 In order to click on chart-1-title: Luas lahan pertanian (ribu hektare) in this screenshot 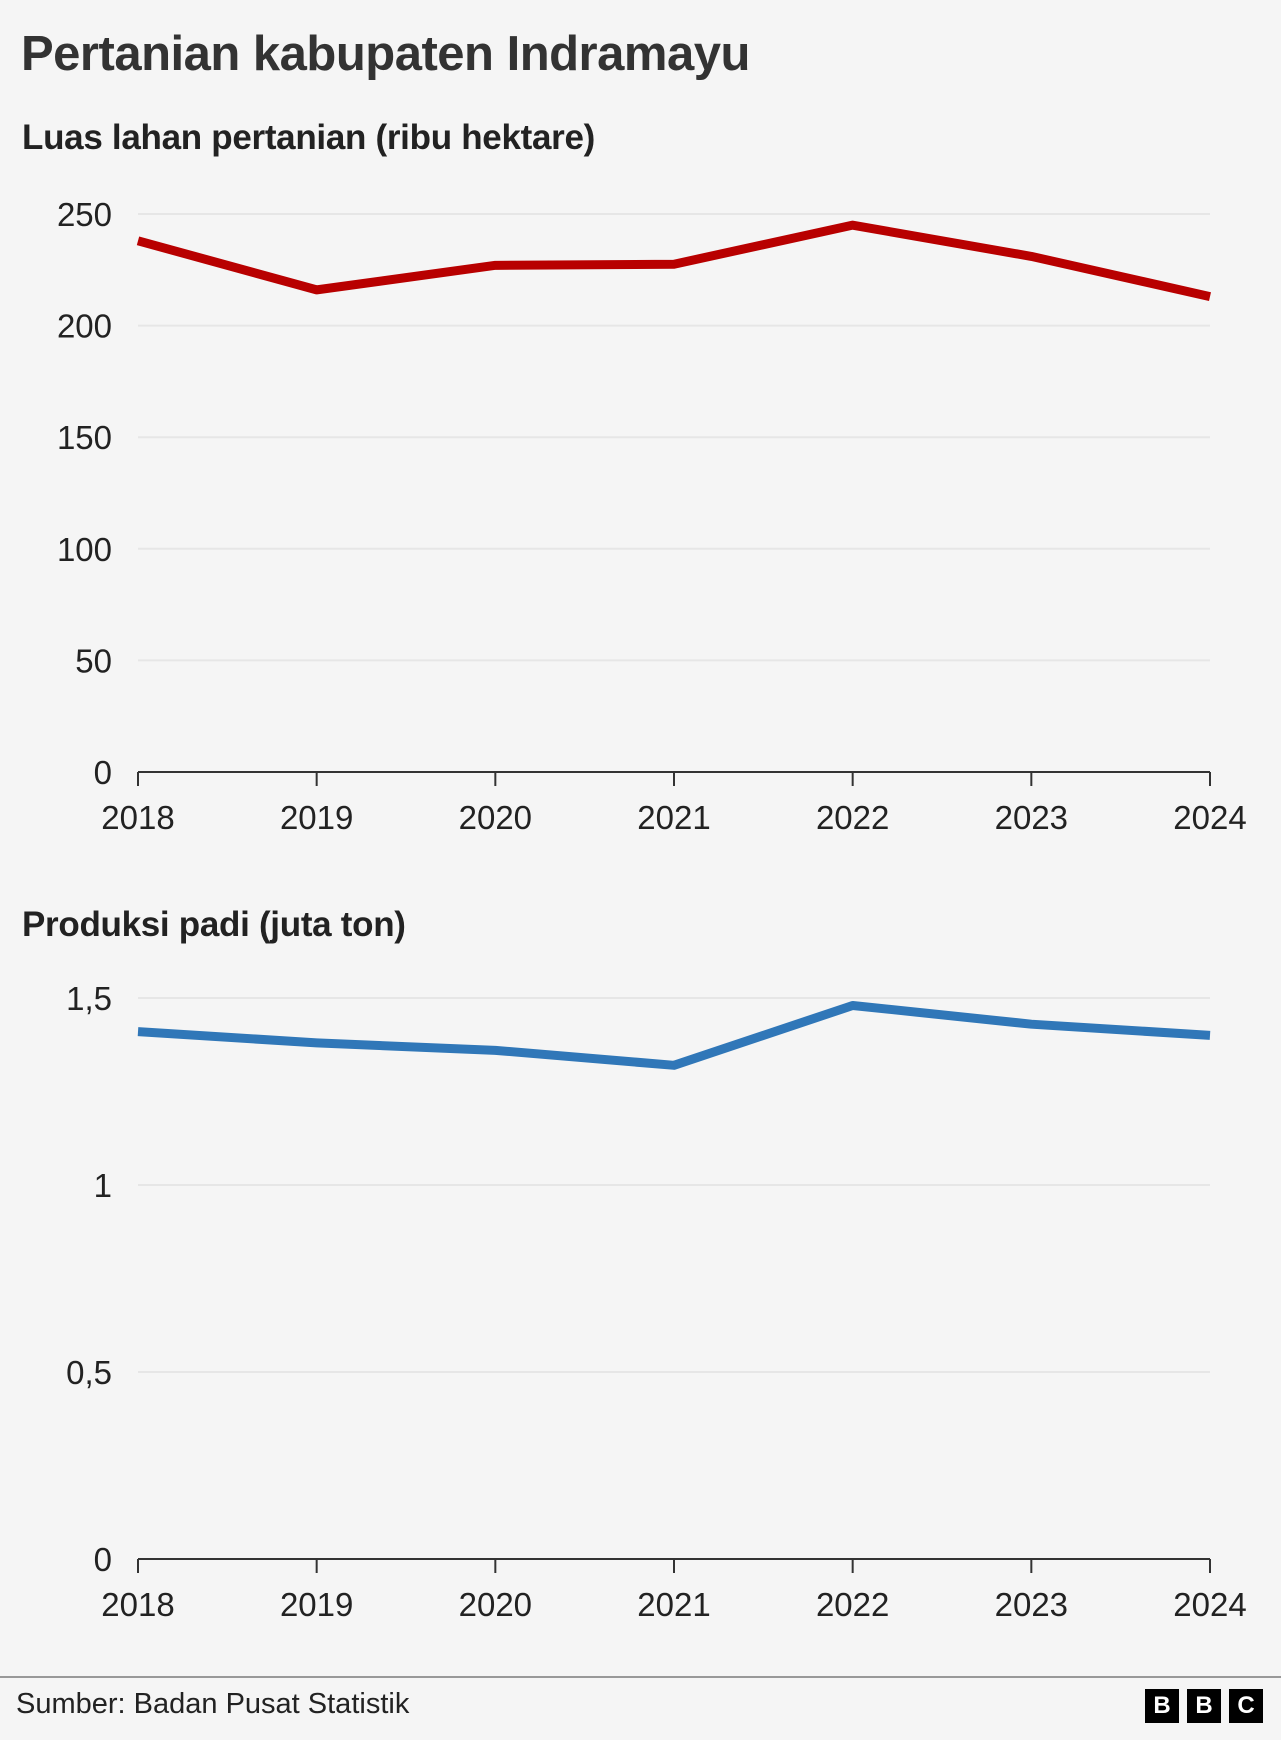, I will do `click(308, 137)`.